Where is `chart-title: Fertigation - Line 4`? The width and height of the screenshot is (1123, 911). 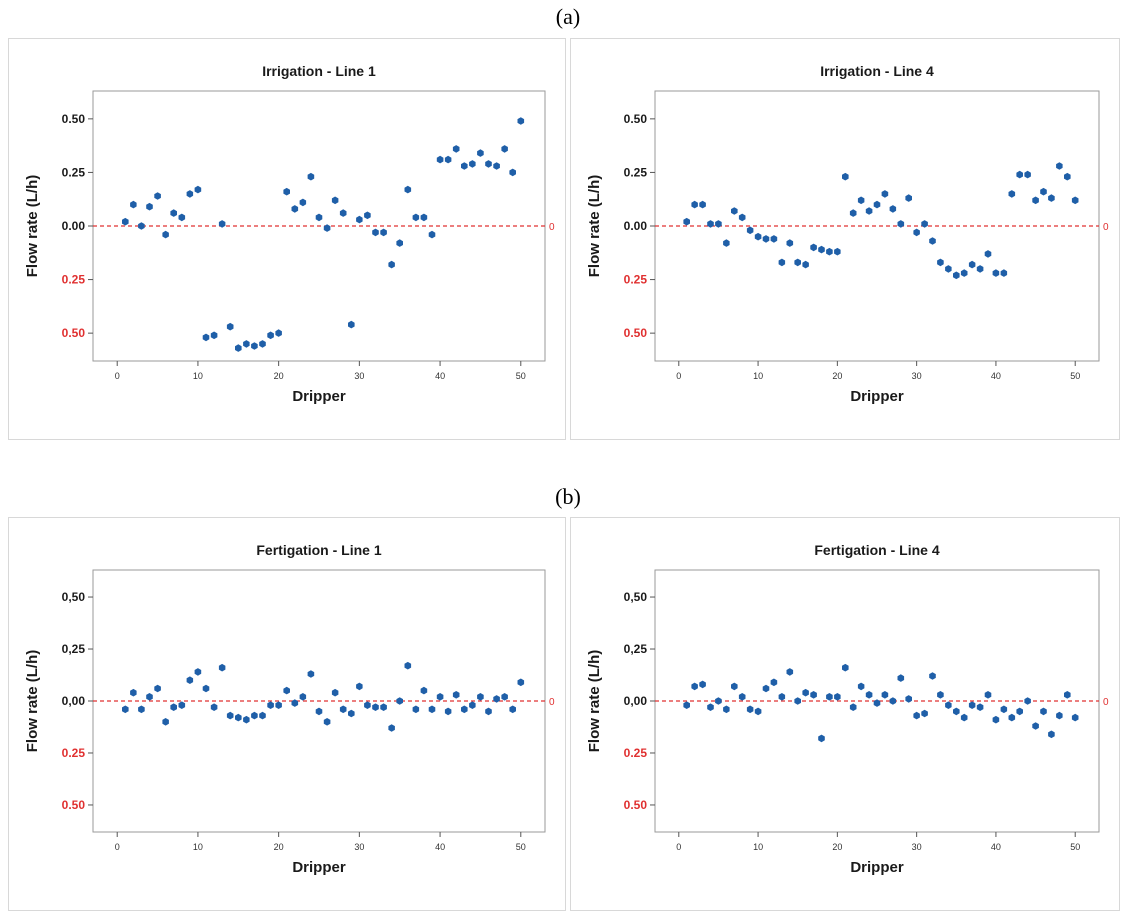 chart-title: Fertigation - Line 4 is located at coordinates (876, 550).